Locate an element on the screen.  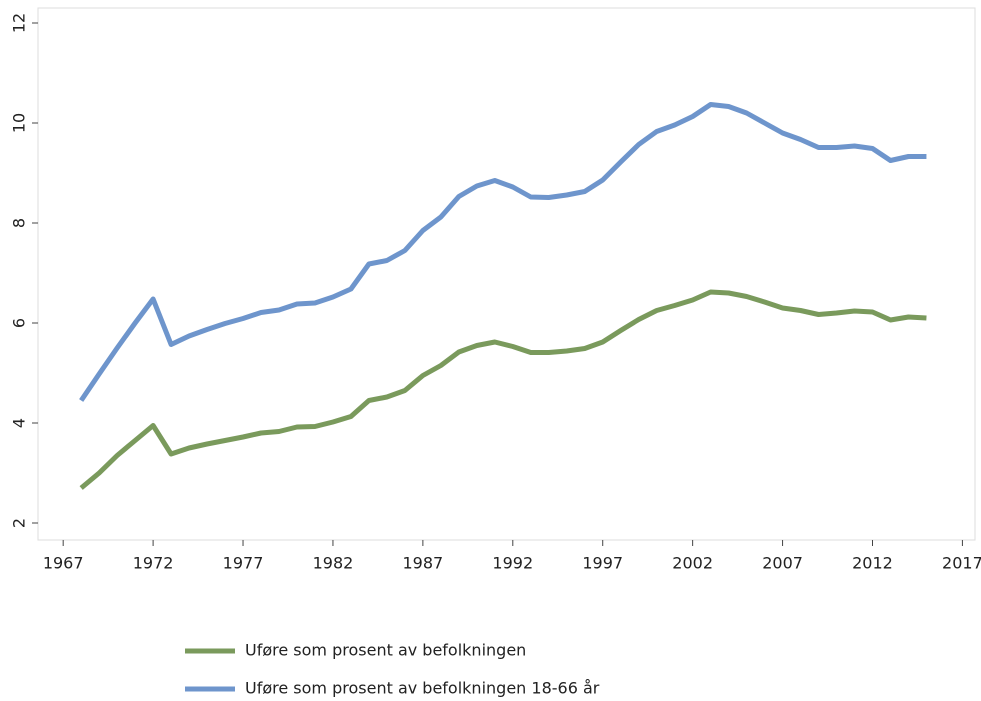
x-tick-label: 2007 is located at coordinates (782, 563).